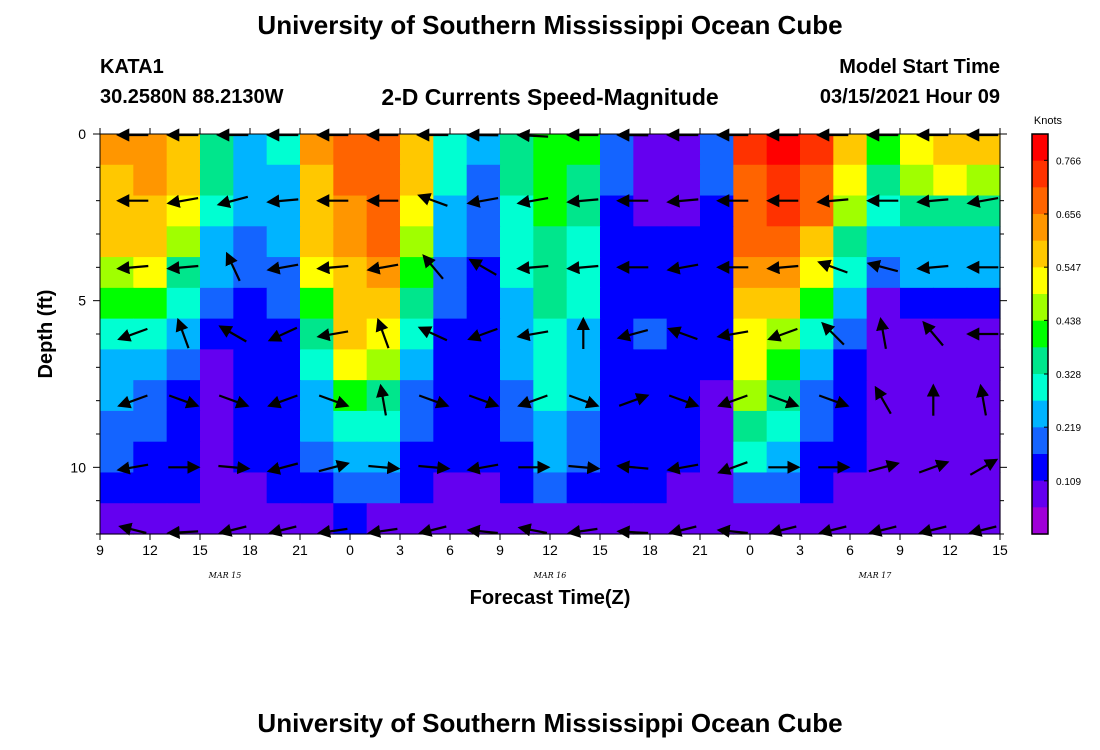  I want to click on colorbar: 0.766 0.656 0.547 0.438 0.328 0.219 0.109, so click(1056, 334).